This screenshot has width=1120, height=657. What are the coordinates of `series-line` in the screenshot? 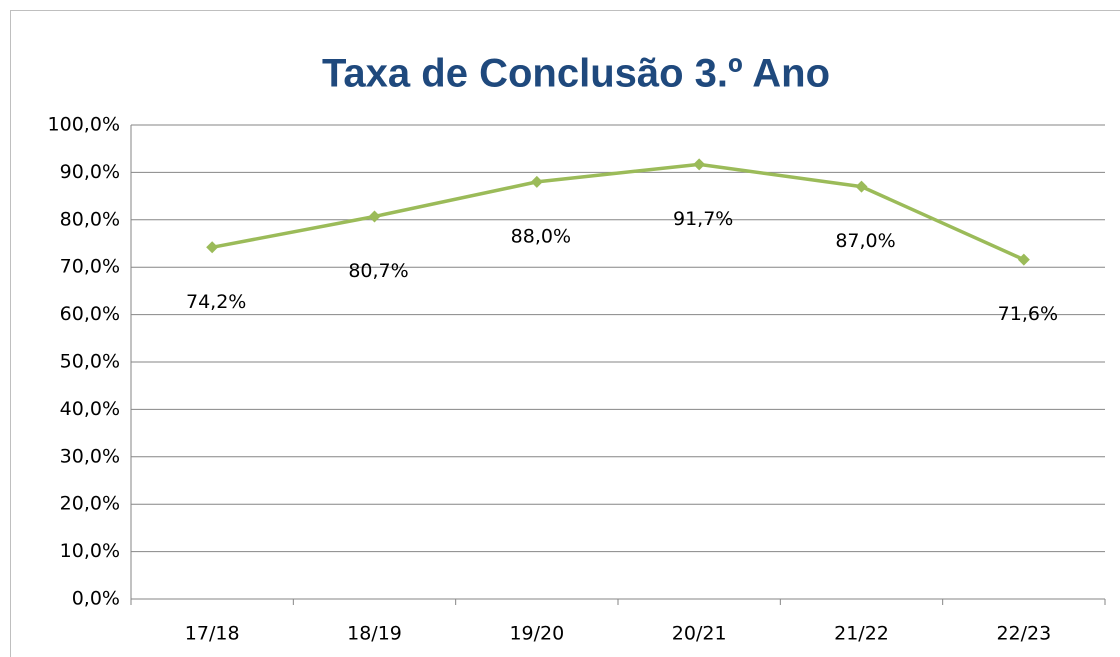 It's located at (618, 212).